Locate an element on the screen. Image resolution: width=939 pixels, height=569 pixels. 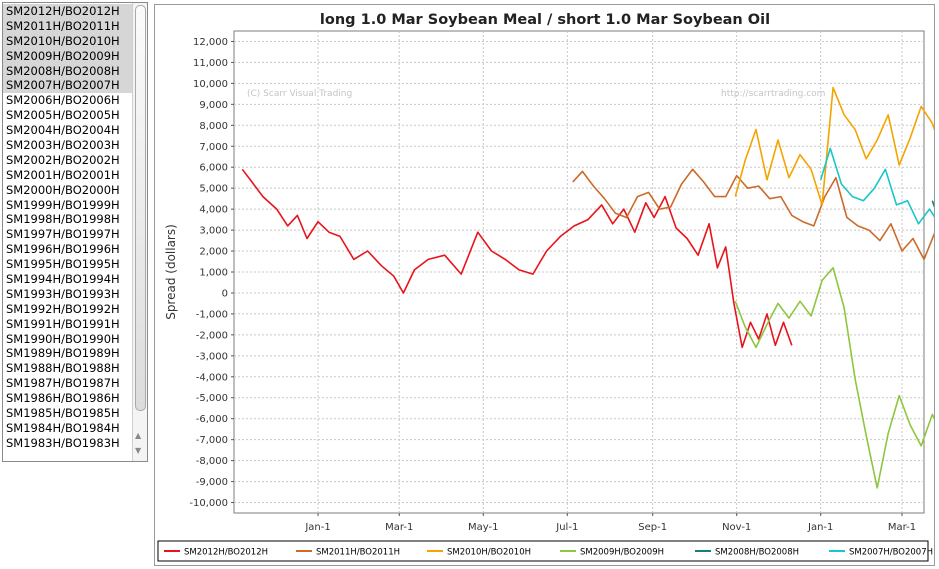
y-tick-label: 1,000 is located at coordinates (213, 273).